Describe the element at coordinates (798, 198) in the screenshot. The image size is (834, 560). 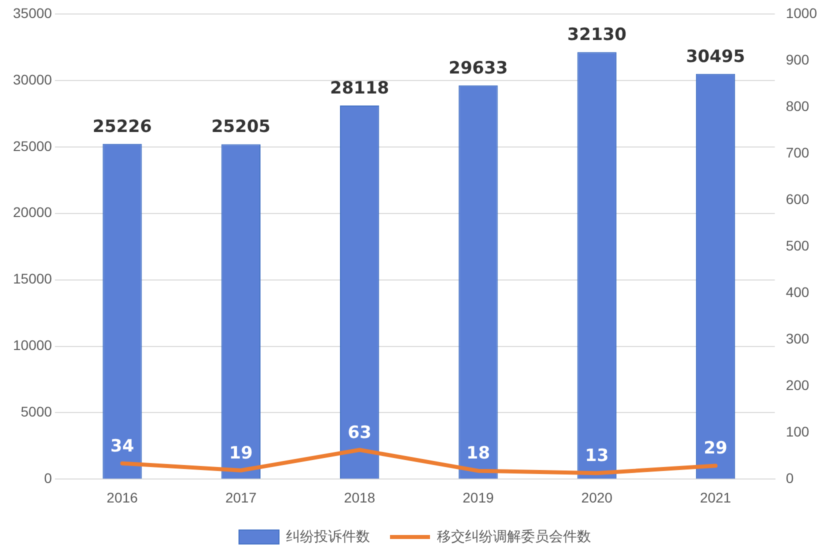
I see `y2-tick-label: 600` at that location.